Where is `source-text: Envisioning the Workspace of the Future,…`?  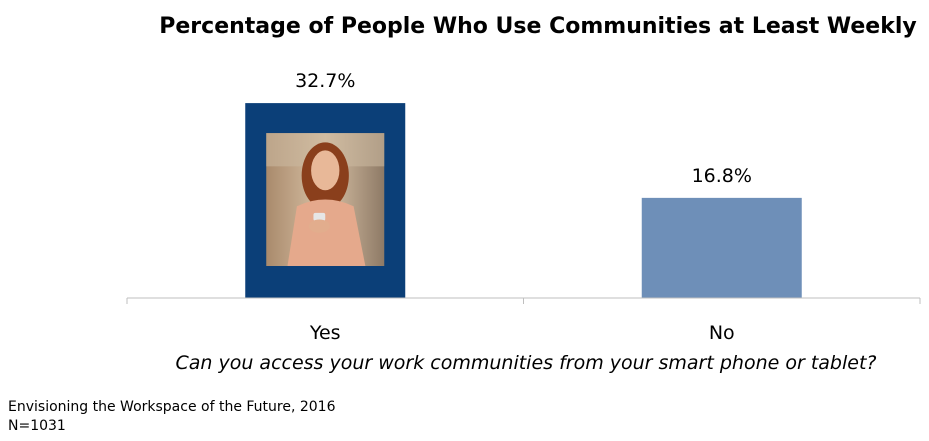
source-text: Envisioning the Workspace of the Future,… is located at coordinates (172, 407).